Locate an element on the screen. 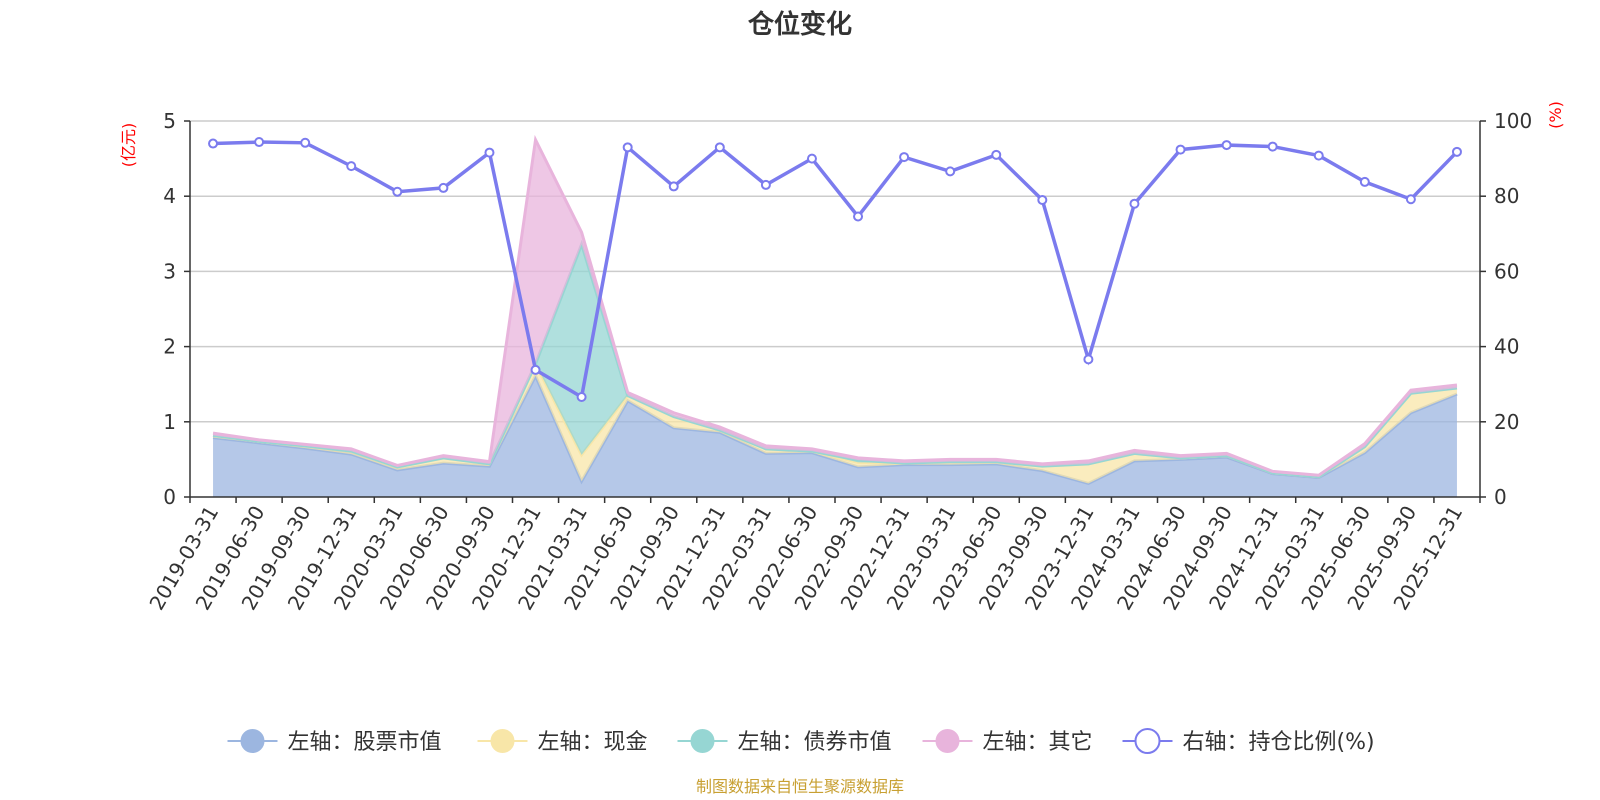  right-tick-label: 60 is located at coordinates (1506, 271).